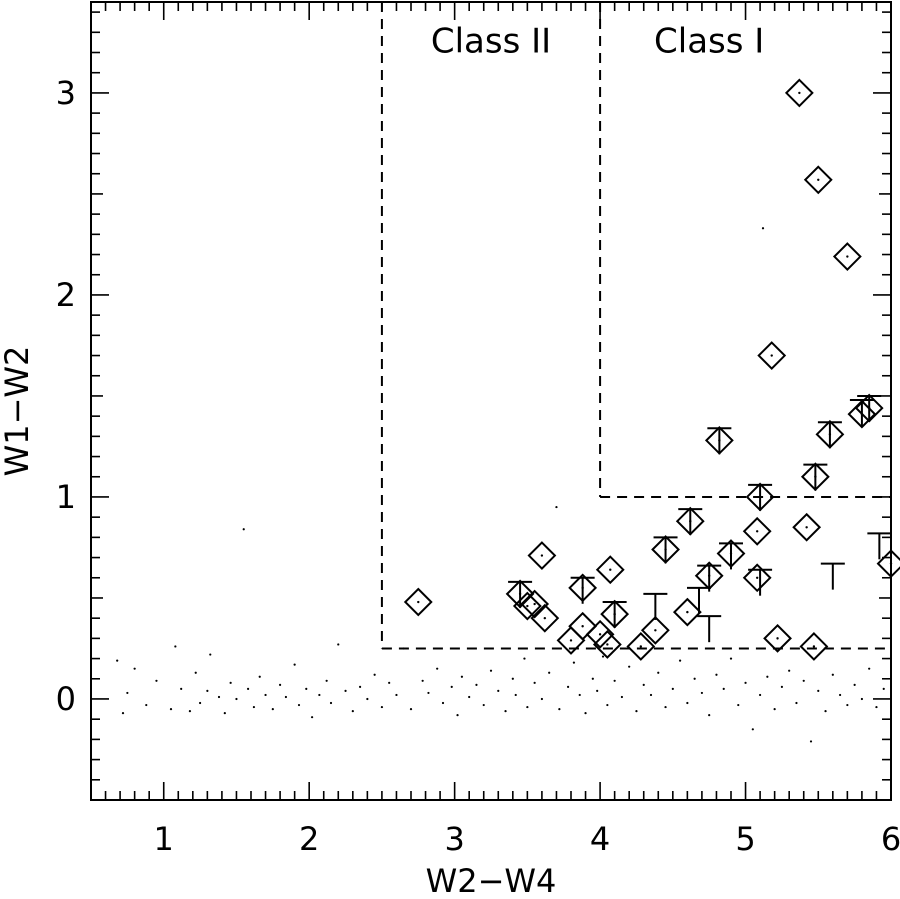  Describe the element at coordinates (66, 93) in the screenshot. I see `y-tick-label: 3` at that location.